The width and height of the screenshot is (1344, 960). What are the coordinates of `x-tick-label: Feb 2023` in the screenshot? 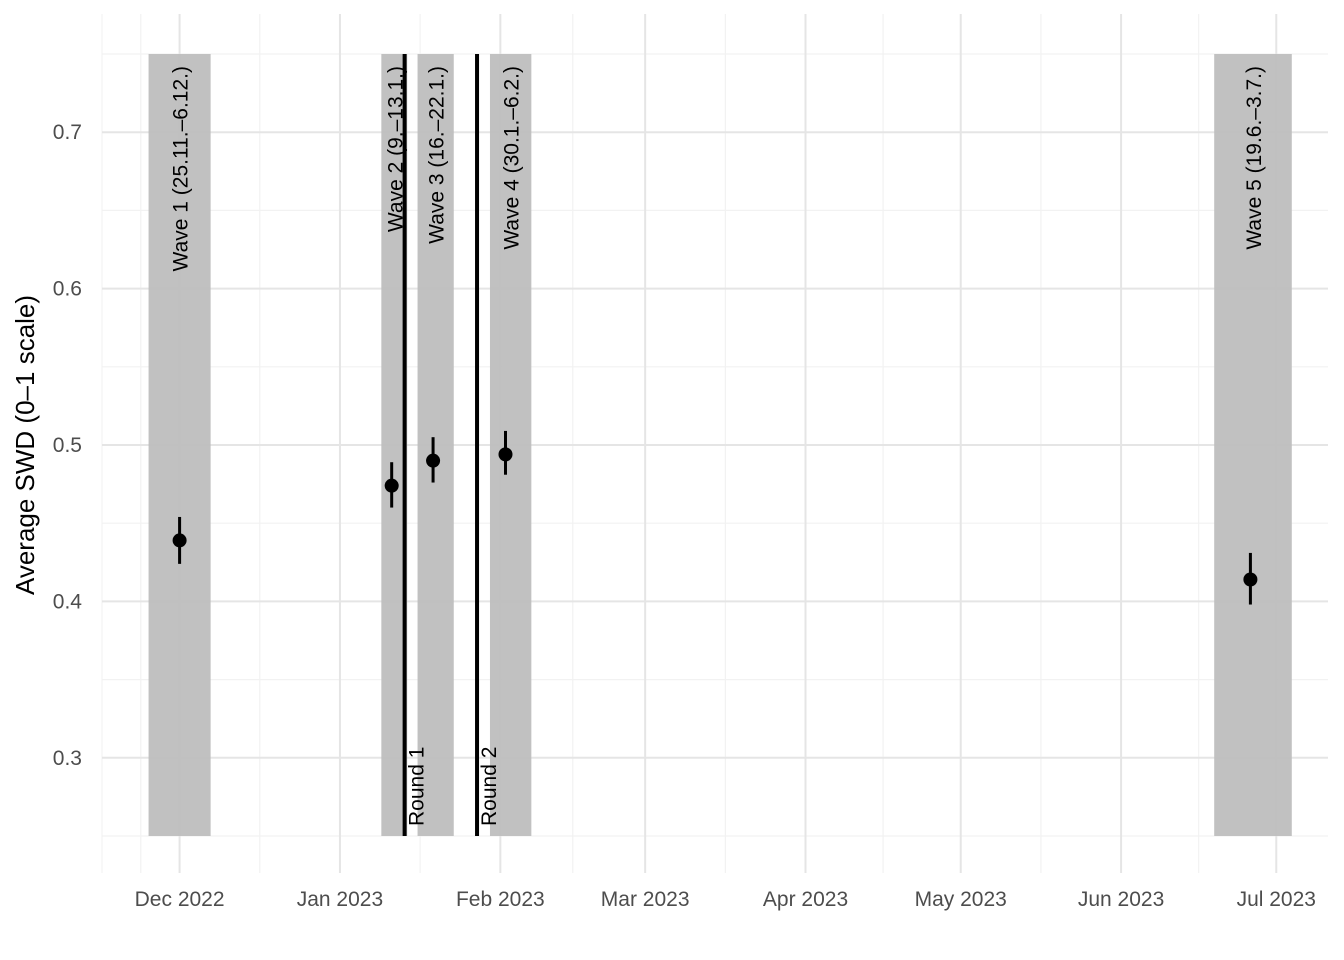 It's located at (500, 899).